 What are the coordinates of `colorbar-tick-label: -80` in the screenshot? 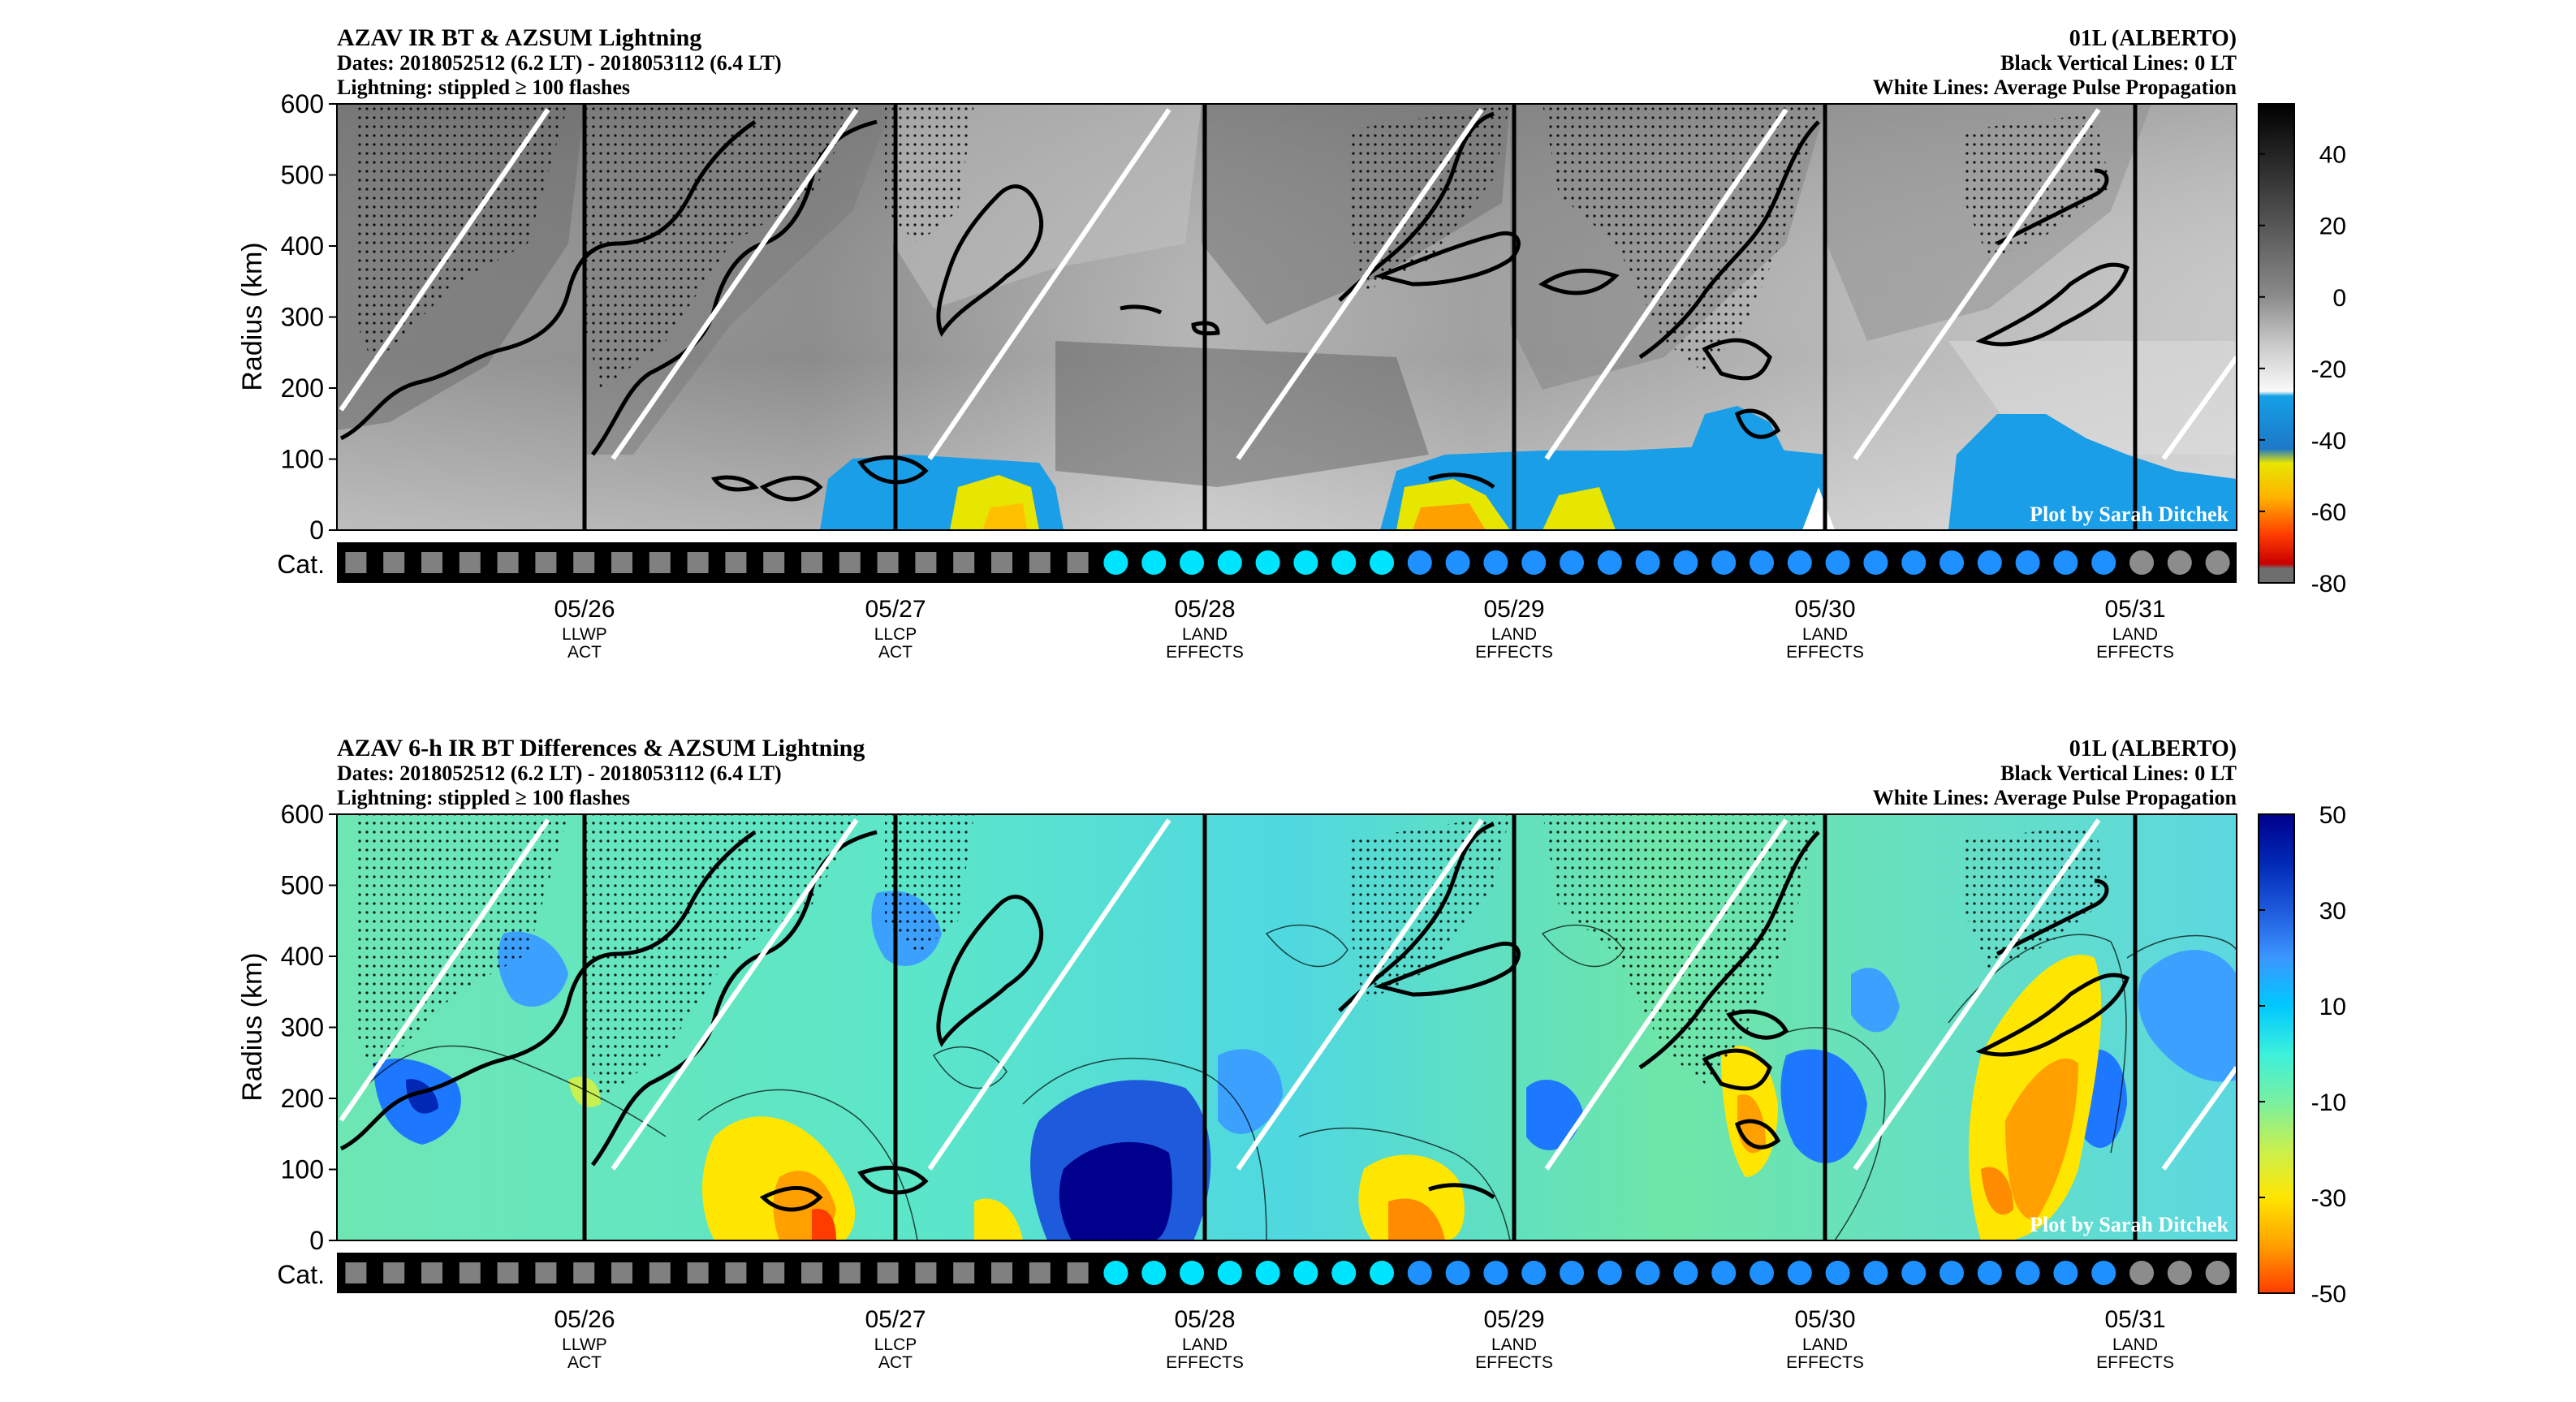 It's located at (2328, 584).